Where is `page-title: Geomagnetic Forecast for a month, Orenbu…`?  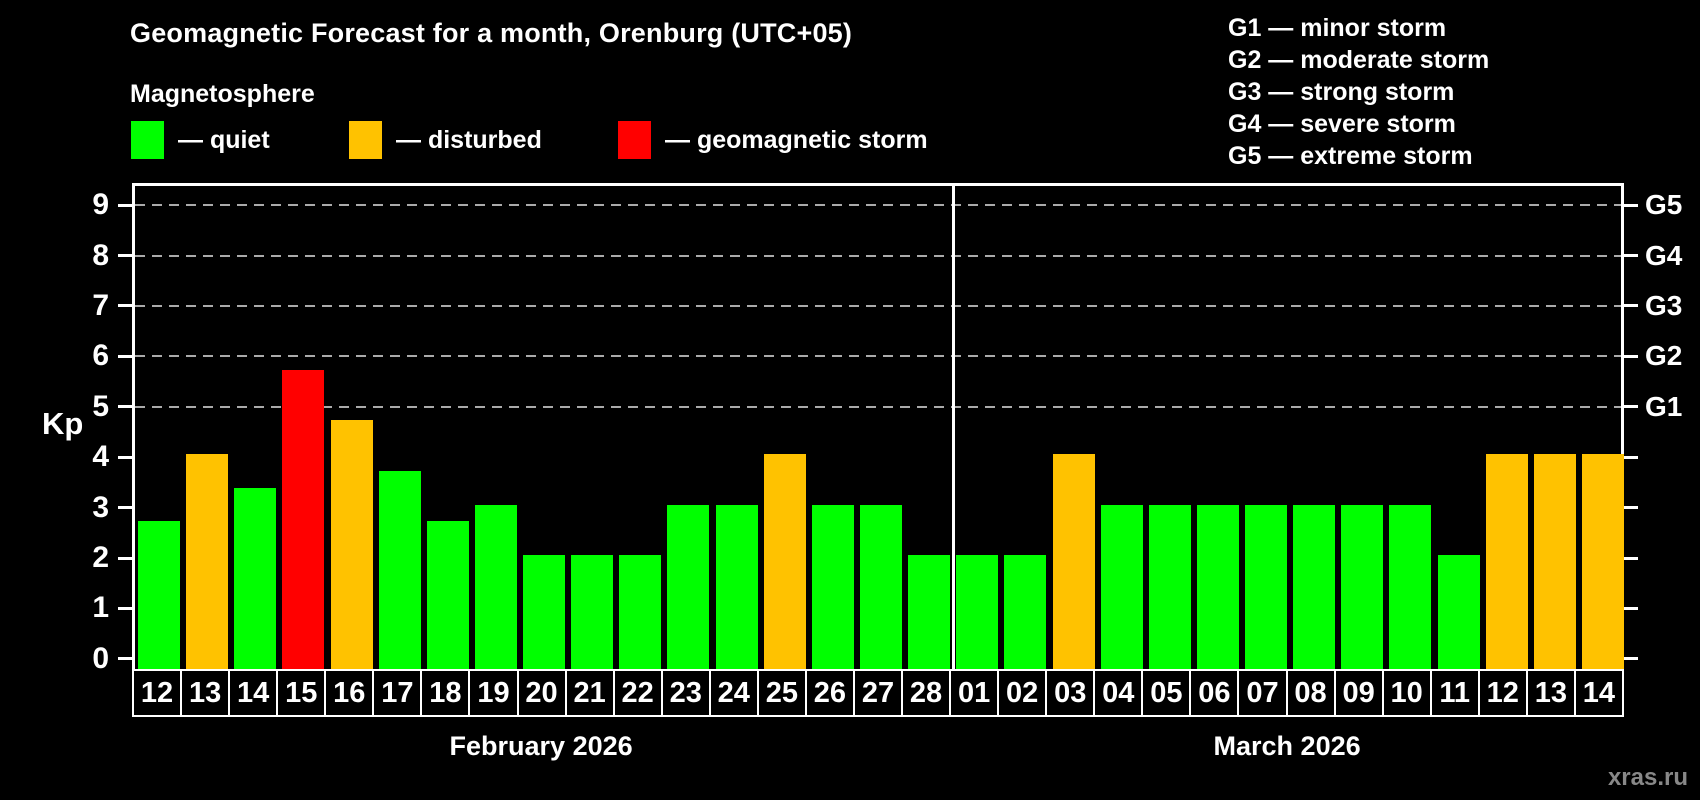
page-title: Geomagnetic Forecast for a month, Orenbu… is located at coordinates (491, 33).